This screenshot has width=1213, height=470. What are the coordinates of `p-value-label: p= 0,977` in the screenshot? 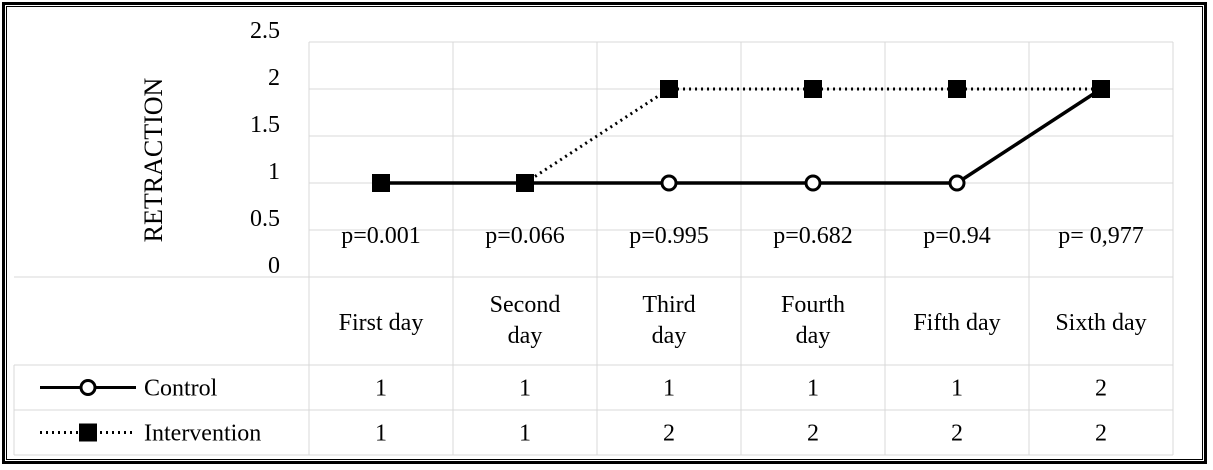 It's located at (1101, 236).